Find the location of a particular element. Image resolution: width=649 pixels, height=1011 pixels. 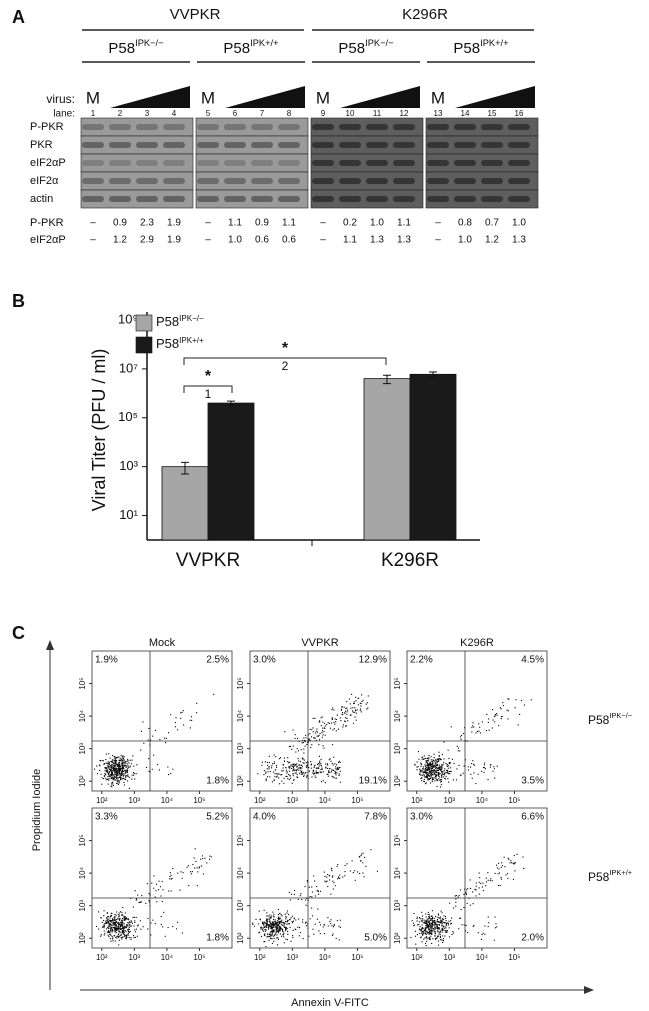

x-tick-label: 10³ is located at coordinates (135, 957).